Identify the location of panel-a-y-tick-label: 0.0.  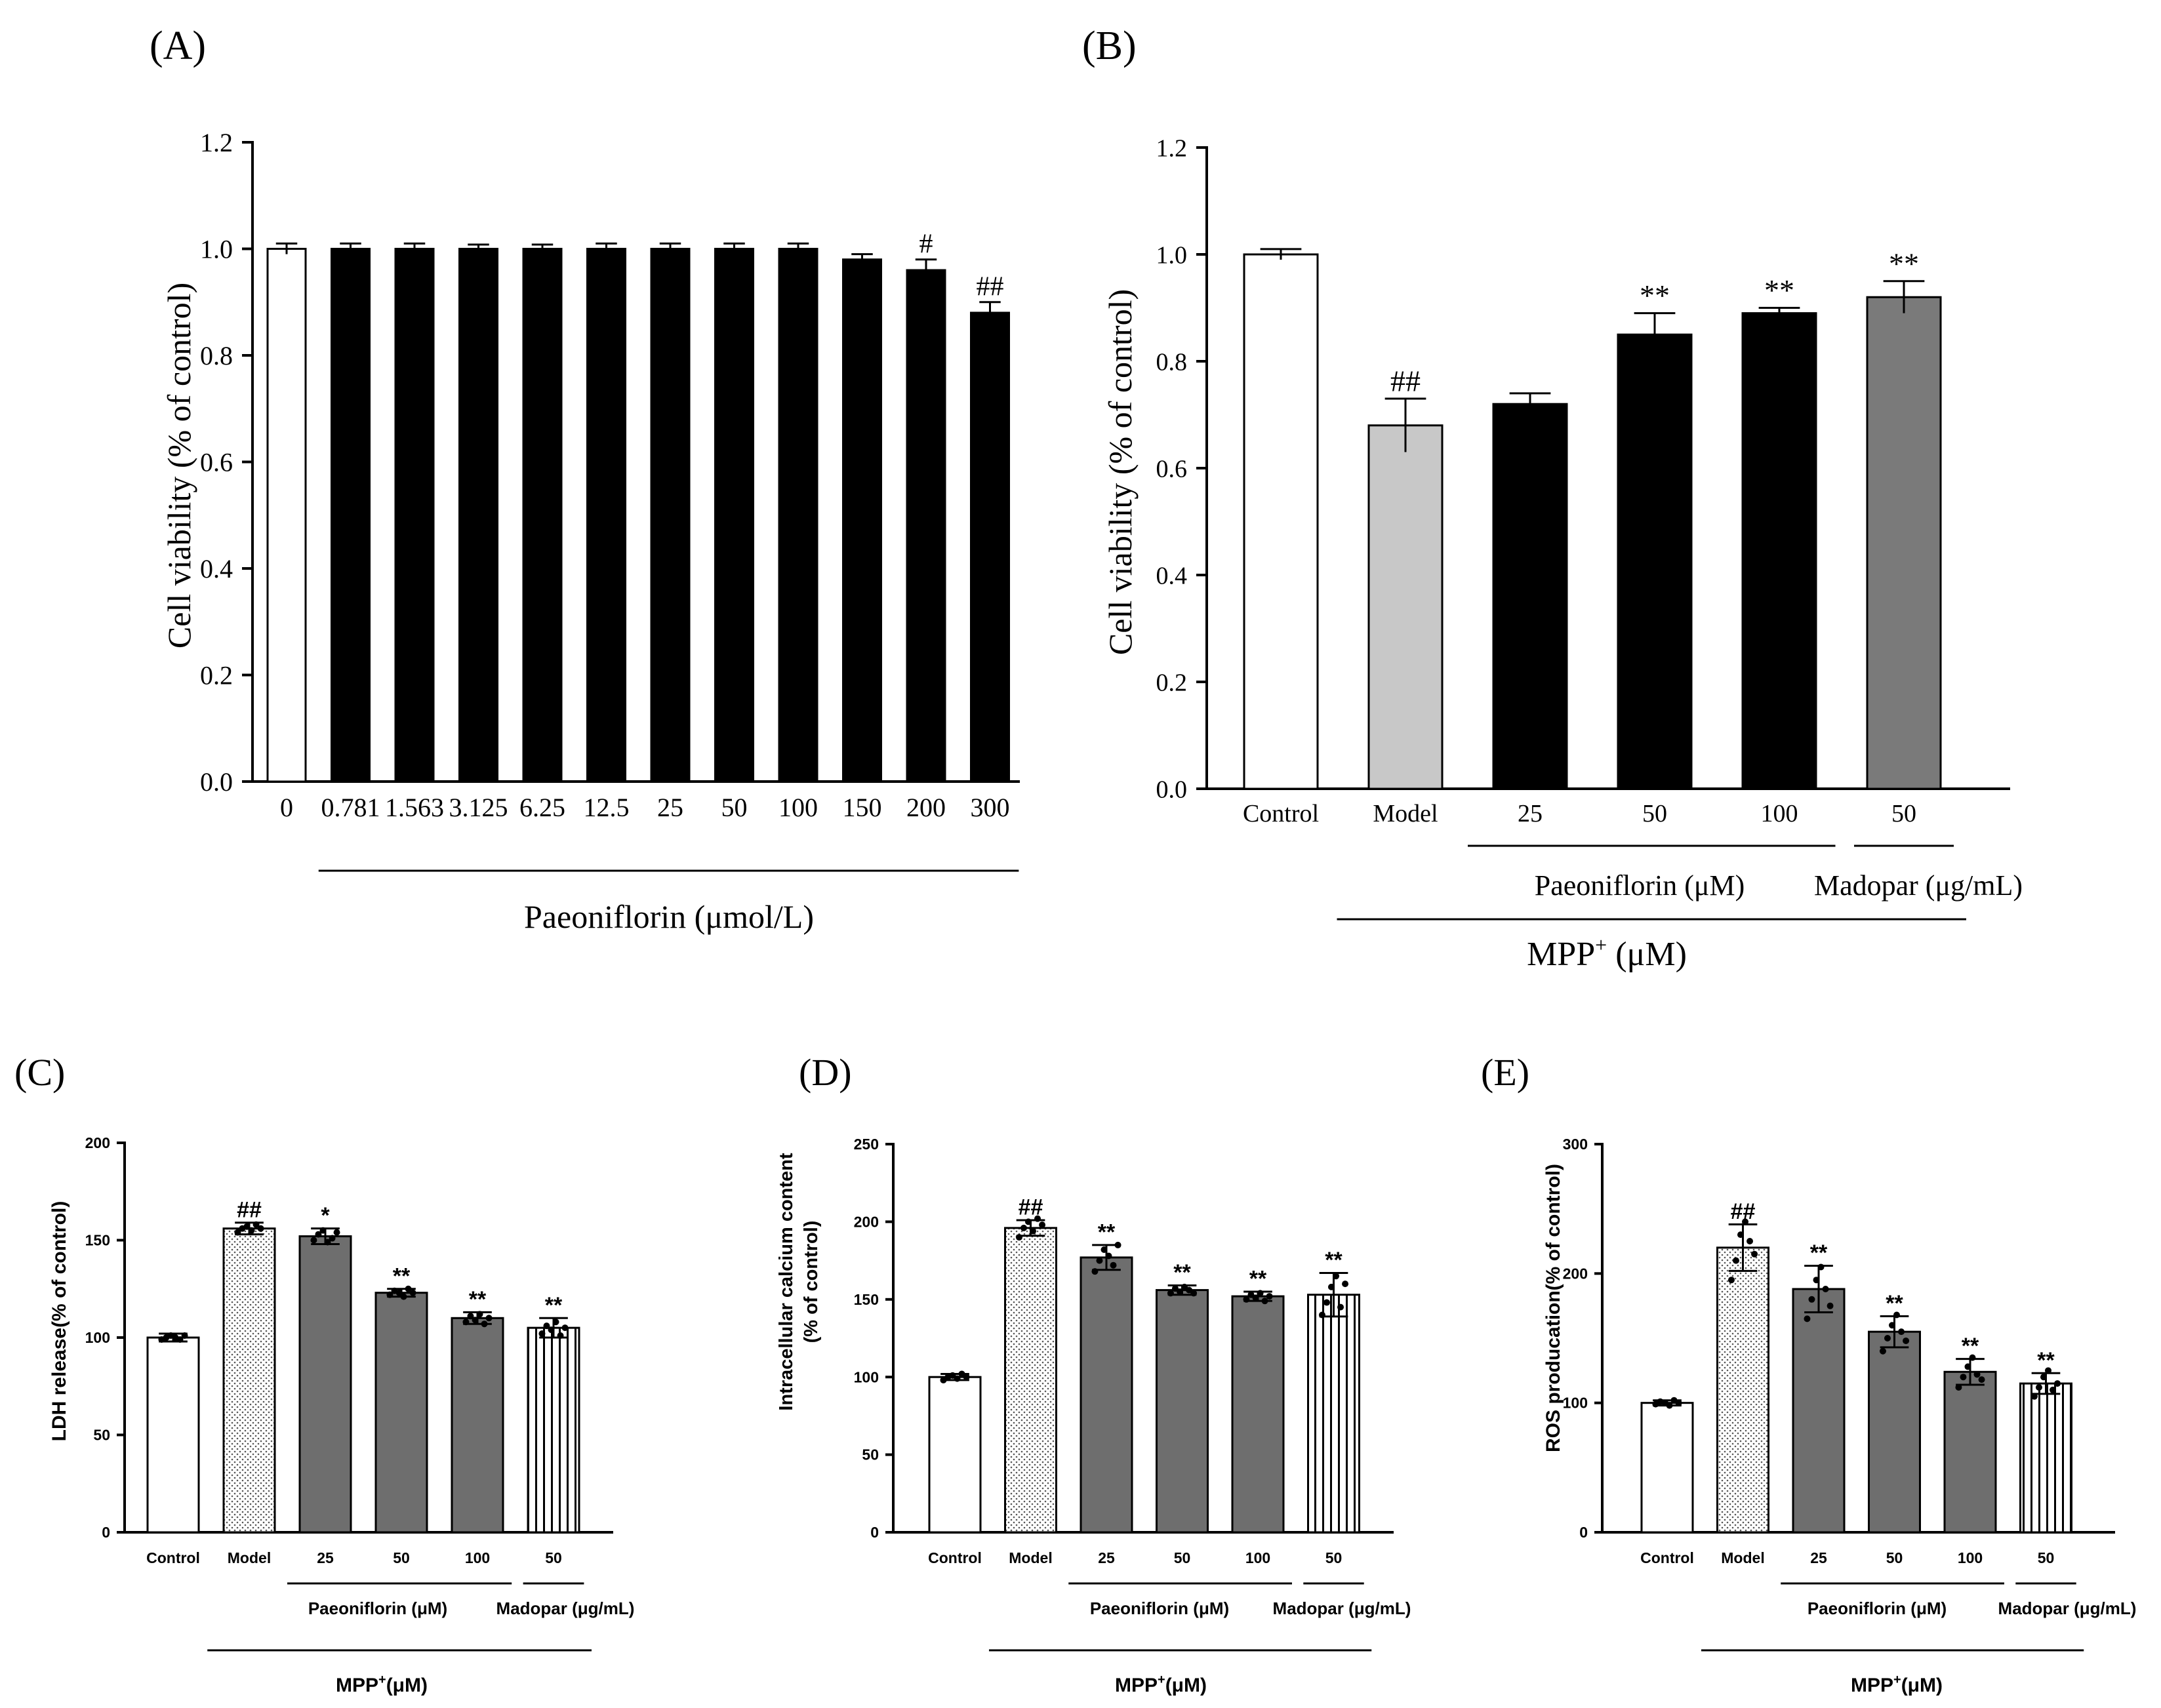
(216, 782).